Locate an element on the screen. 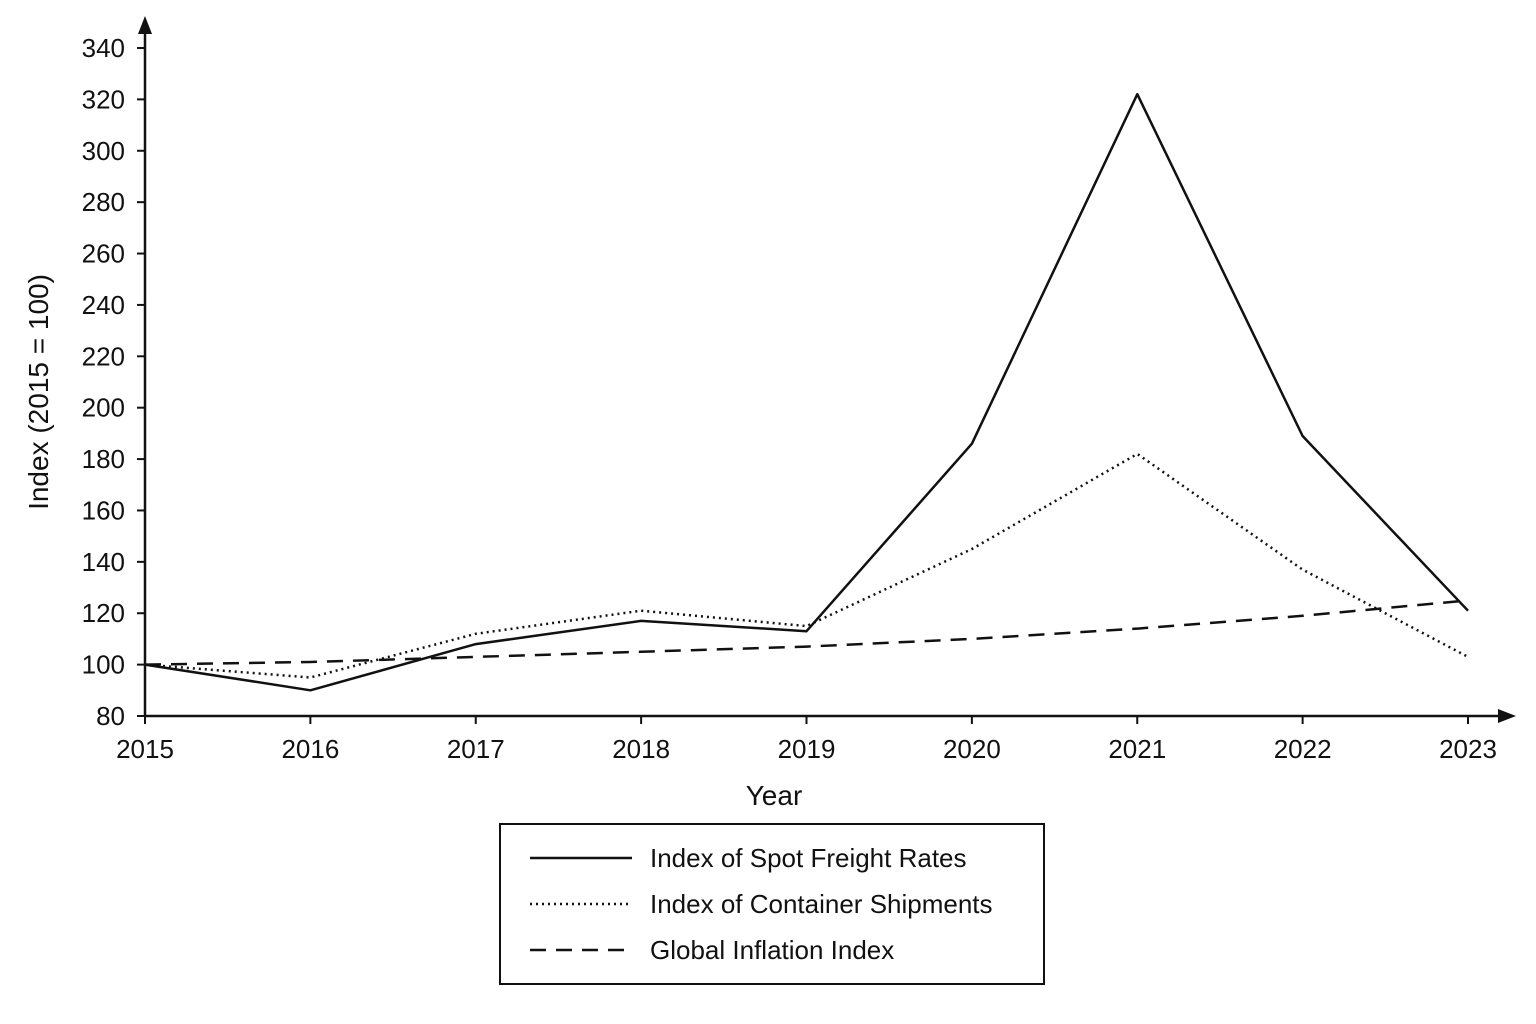 The width and height of the screenshot is (1536, 1024). y-tick-label: 120 is located at coordinates (103, 613).